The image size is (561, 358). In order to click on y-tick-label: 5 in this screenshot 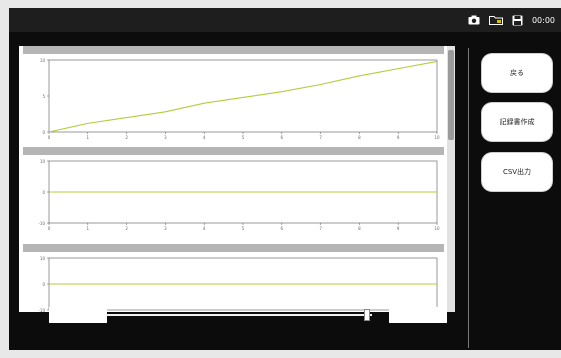, I will do `click(43, 96)`.